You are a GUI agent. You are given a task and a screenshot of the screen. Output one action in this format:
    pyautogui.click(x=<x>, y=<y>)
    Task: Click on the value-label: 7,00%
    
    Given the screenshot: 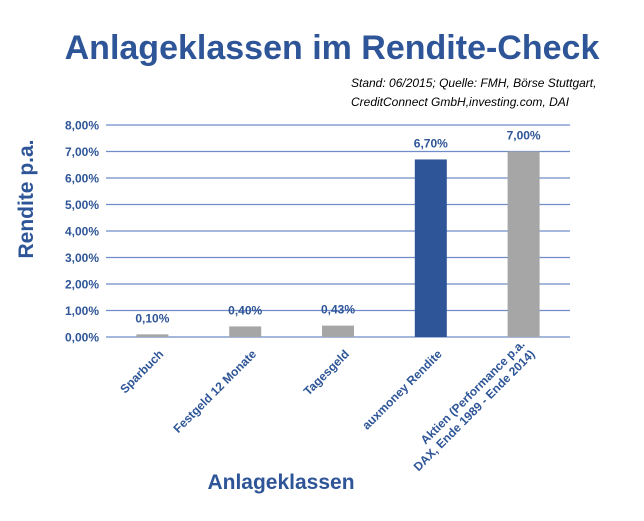 What is the action you would take?
    pyautogui.click(x=524, y=136)
    